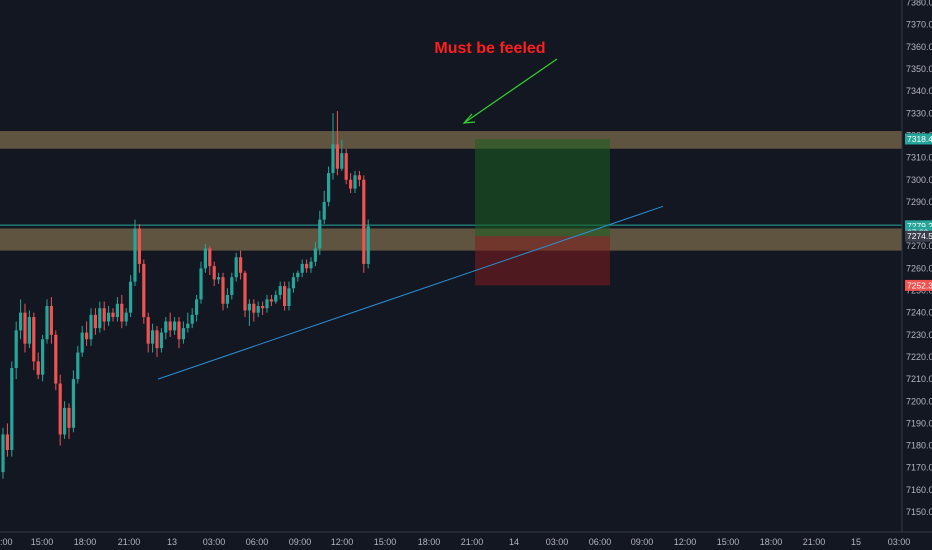 This screenshot has height=550, width=932. Describe the element at coordinates (919, 69) in the screenshot. I see `price-tick-label: 7350.0` at that location.